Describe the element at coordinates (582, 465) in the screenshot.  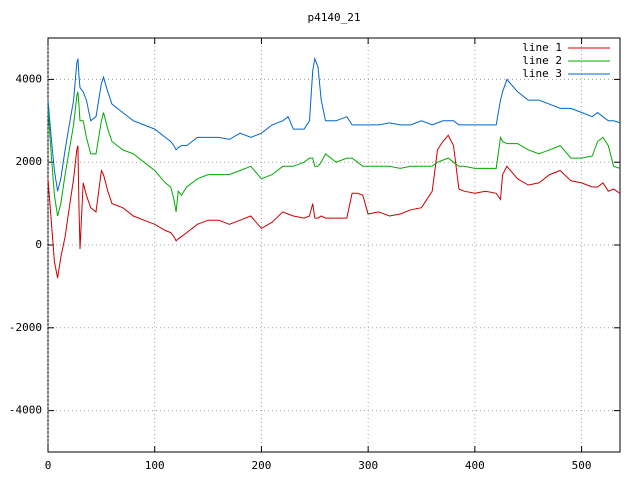
I see `x-tick-label: 500` at that location.